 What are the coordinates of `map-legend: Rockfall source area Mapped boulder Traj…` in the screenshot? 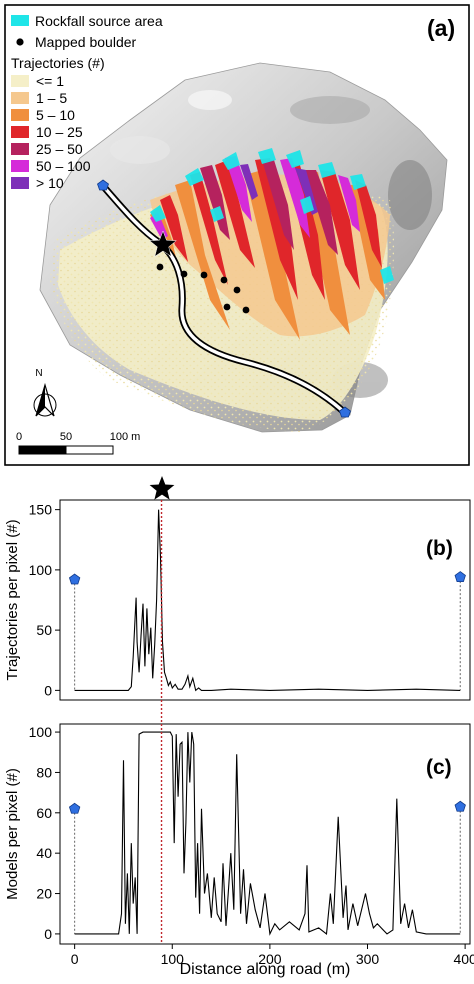 It's located at (87, 102).